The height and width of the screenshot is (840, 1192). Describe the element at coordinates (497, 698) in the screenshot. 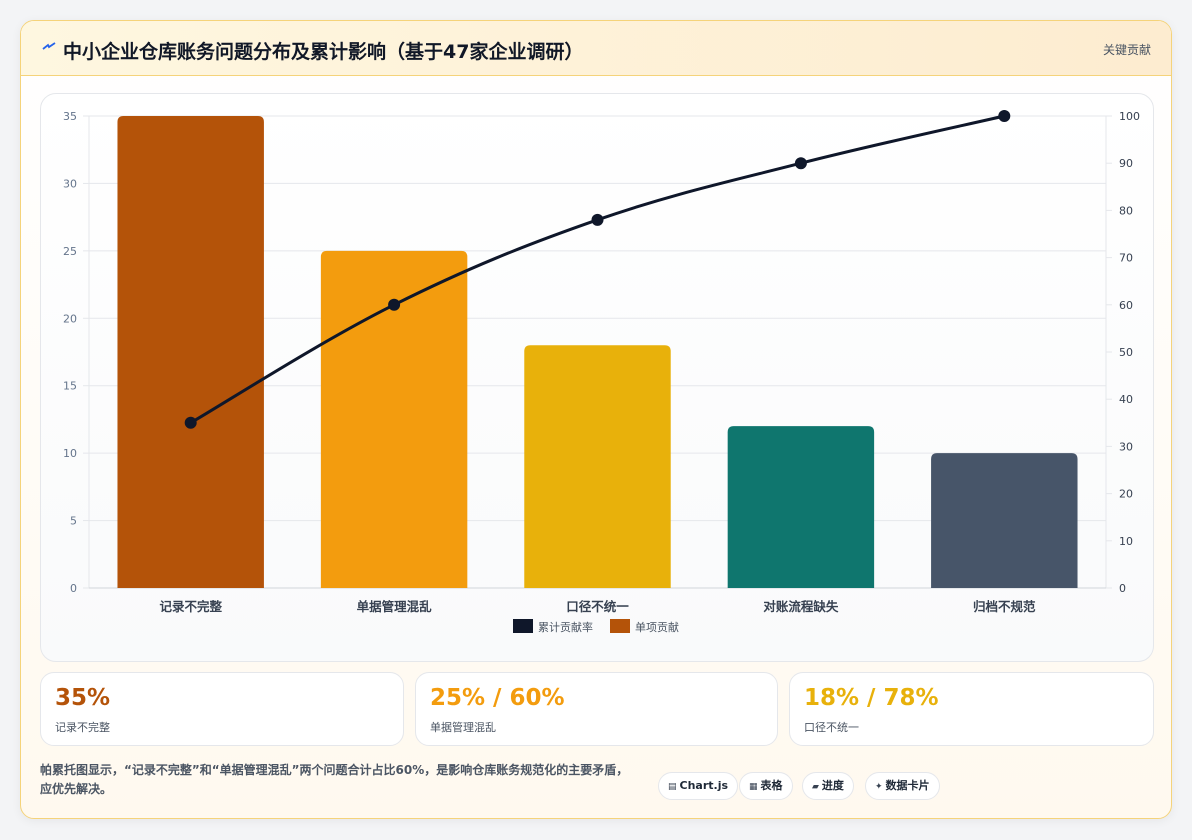

I see `stat-value: 25% / 60%` at that location.